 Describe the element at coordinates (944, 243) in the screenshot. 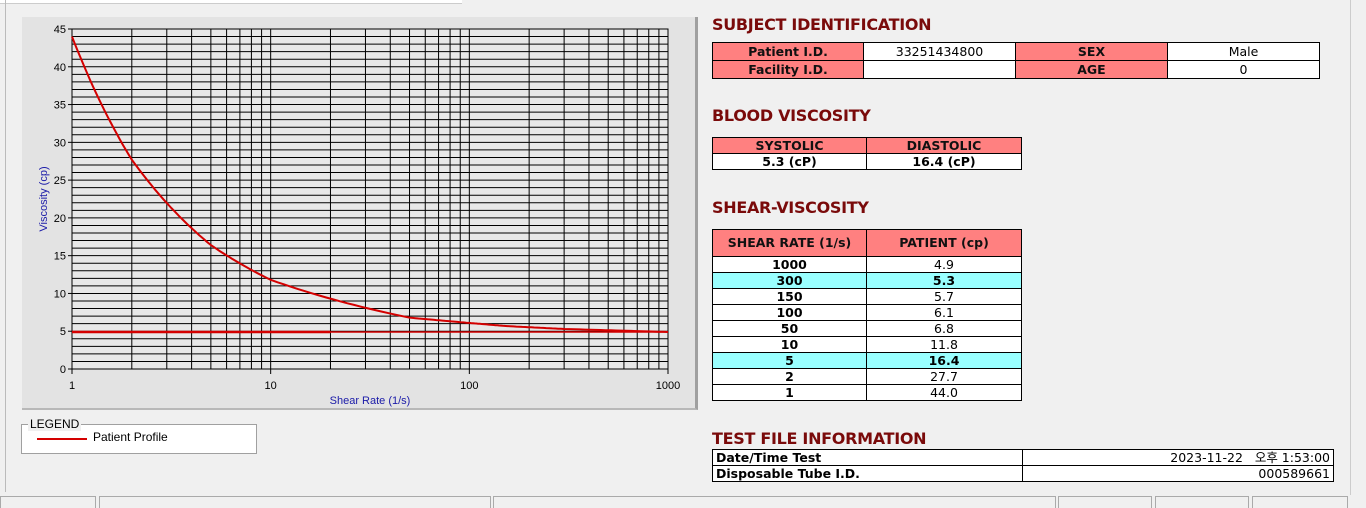

I see `patient-header: PATIENT (cp)` at that location.